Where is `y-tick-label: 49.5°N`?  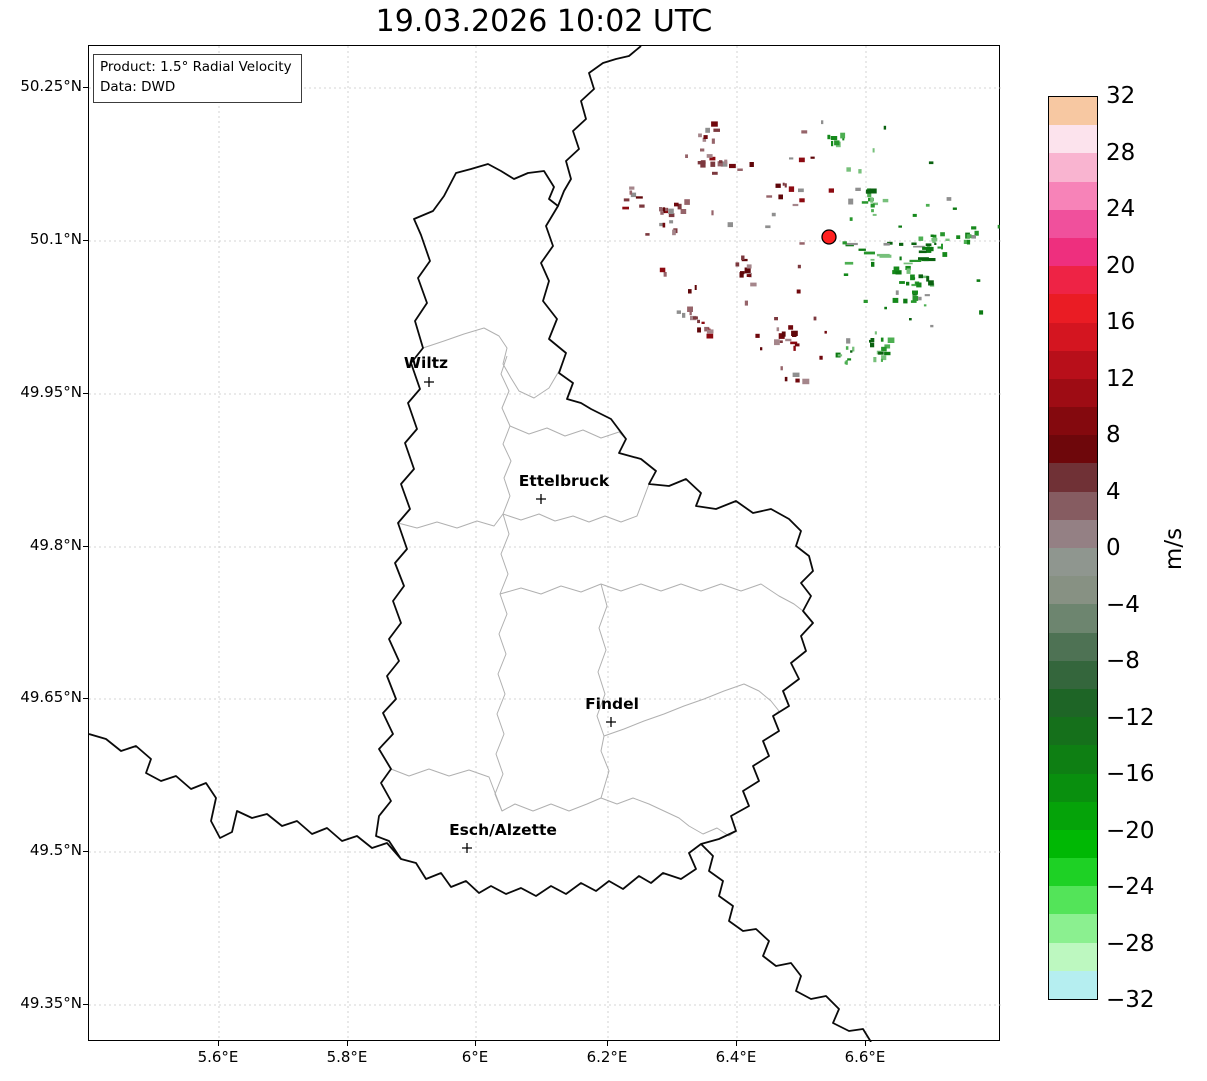 y-tick-label: 49.5°N is located at coordinates (55, 850).